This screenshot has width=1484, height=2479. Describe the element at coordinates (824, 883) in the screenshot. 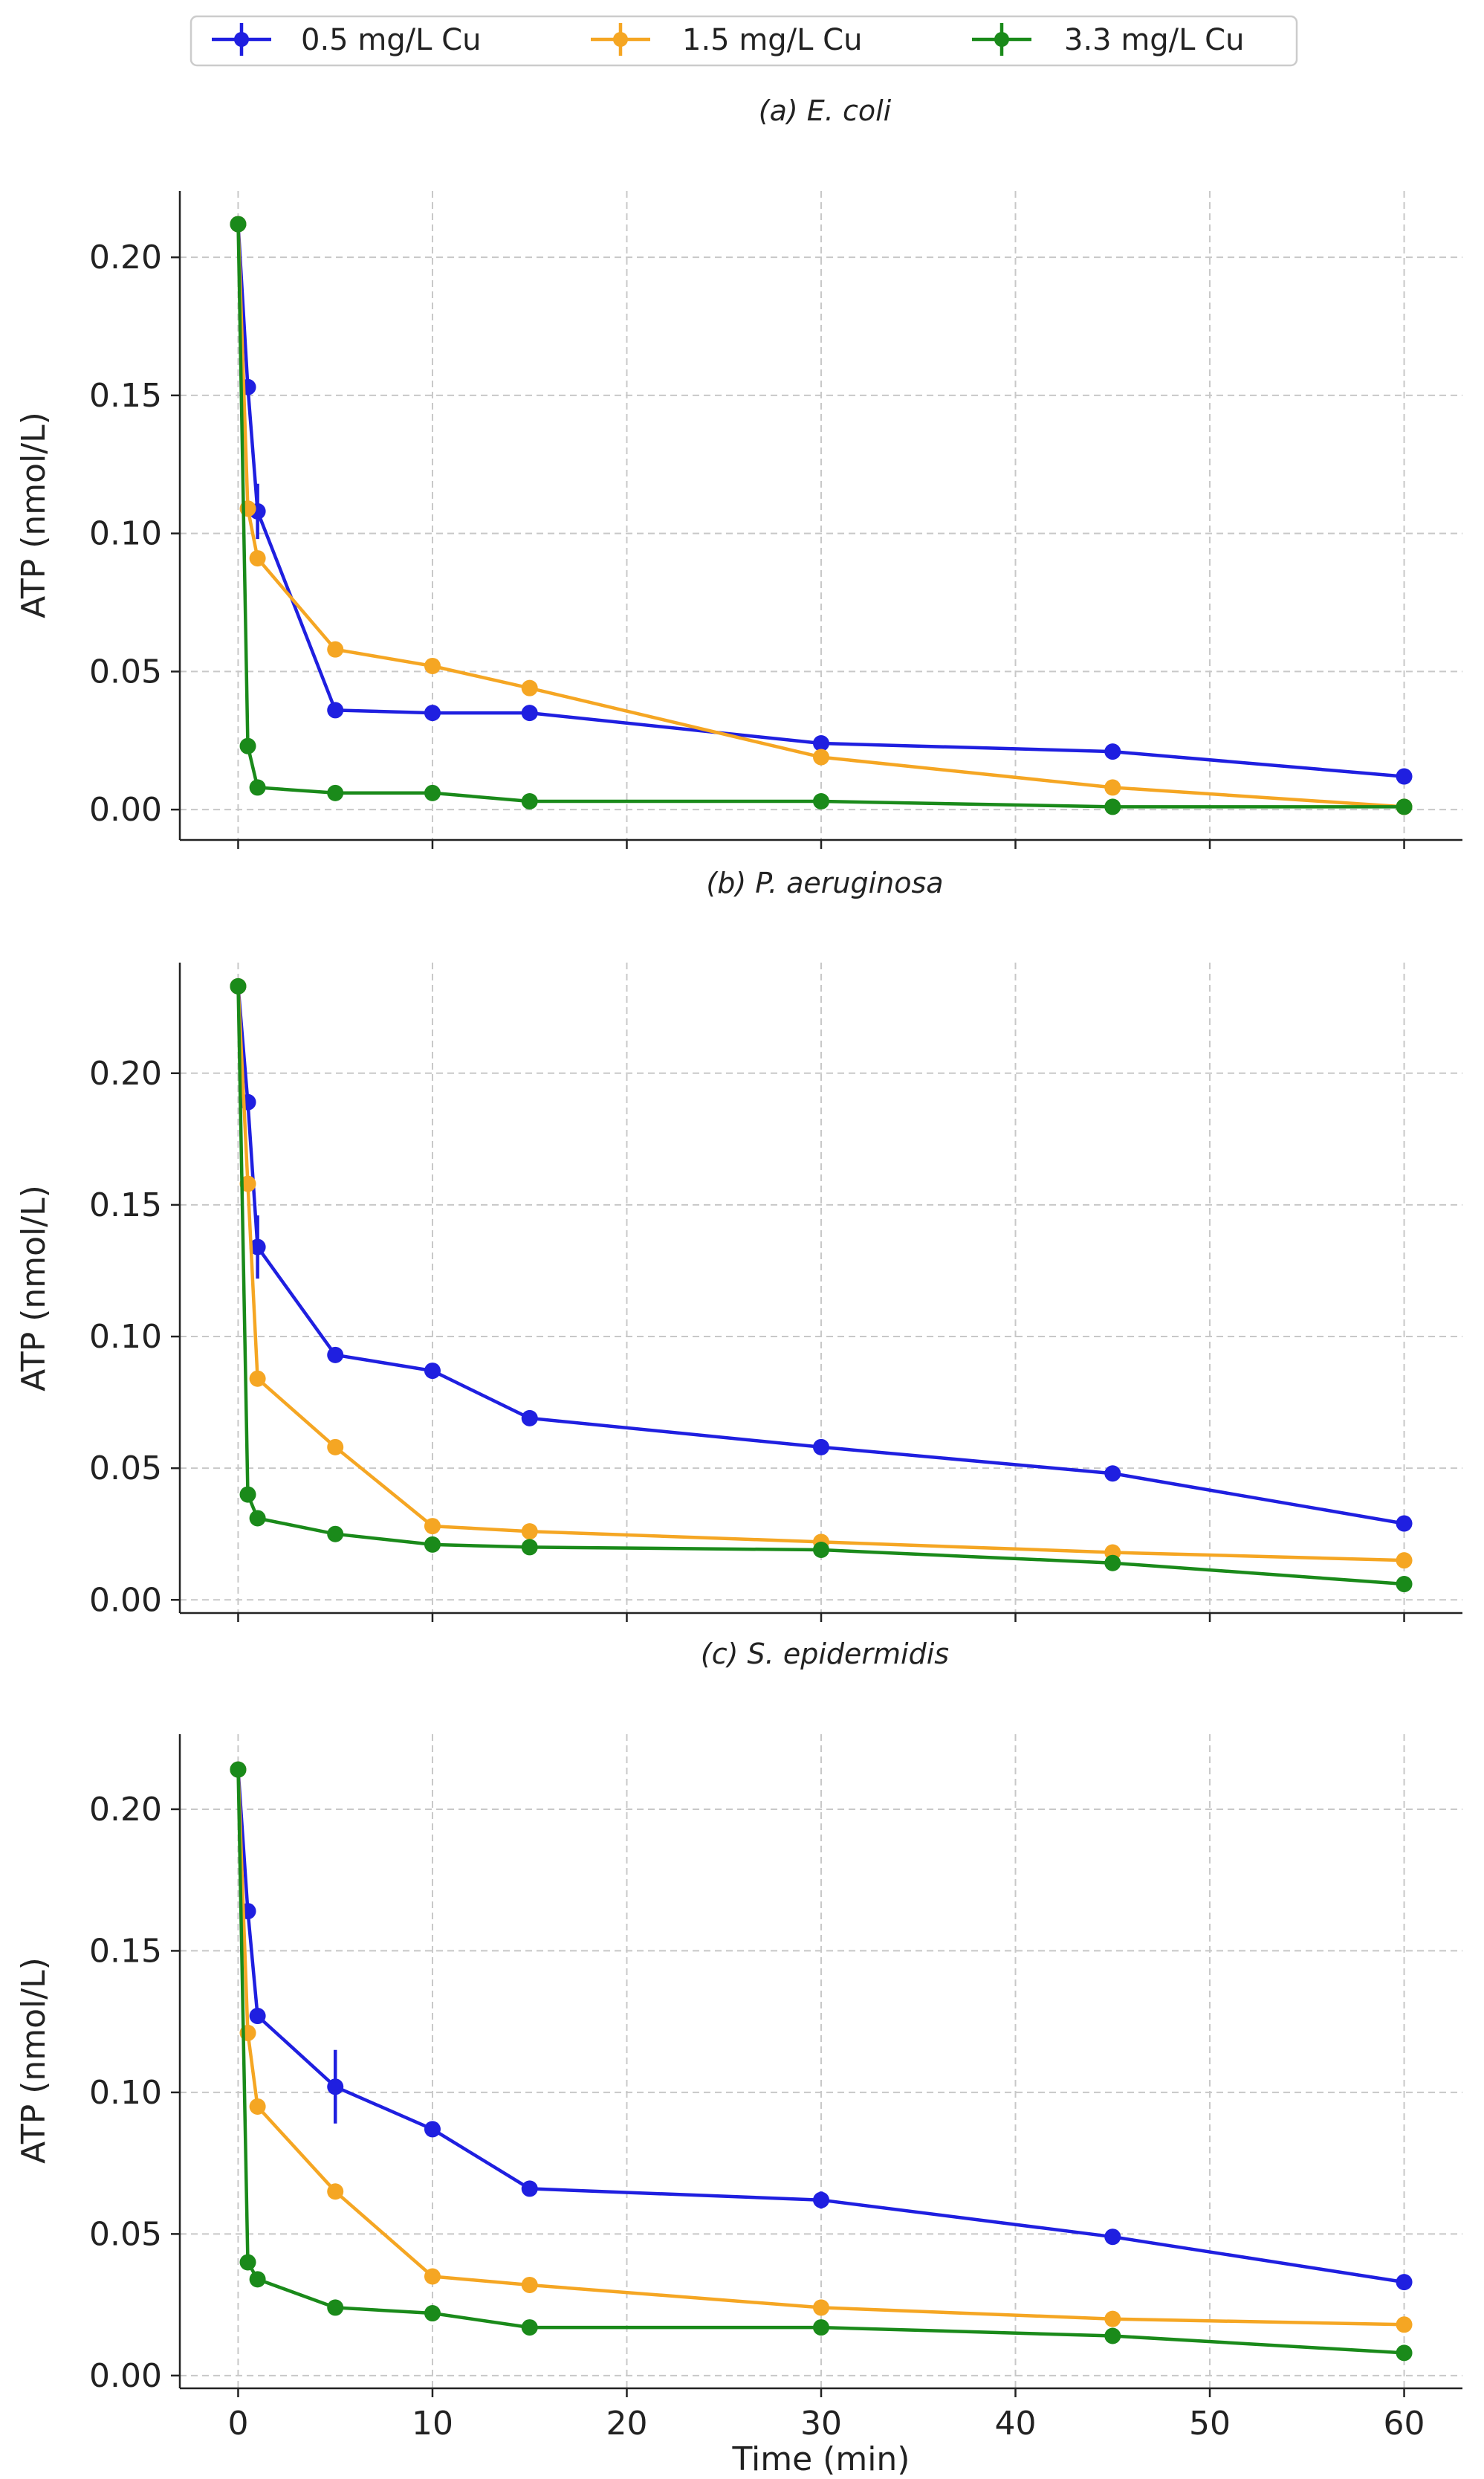

I see `panel-title-b: (b) P. aeruginosa` at that location.